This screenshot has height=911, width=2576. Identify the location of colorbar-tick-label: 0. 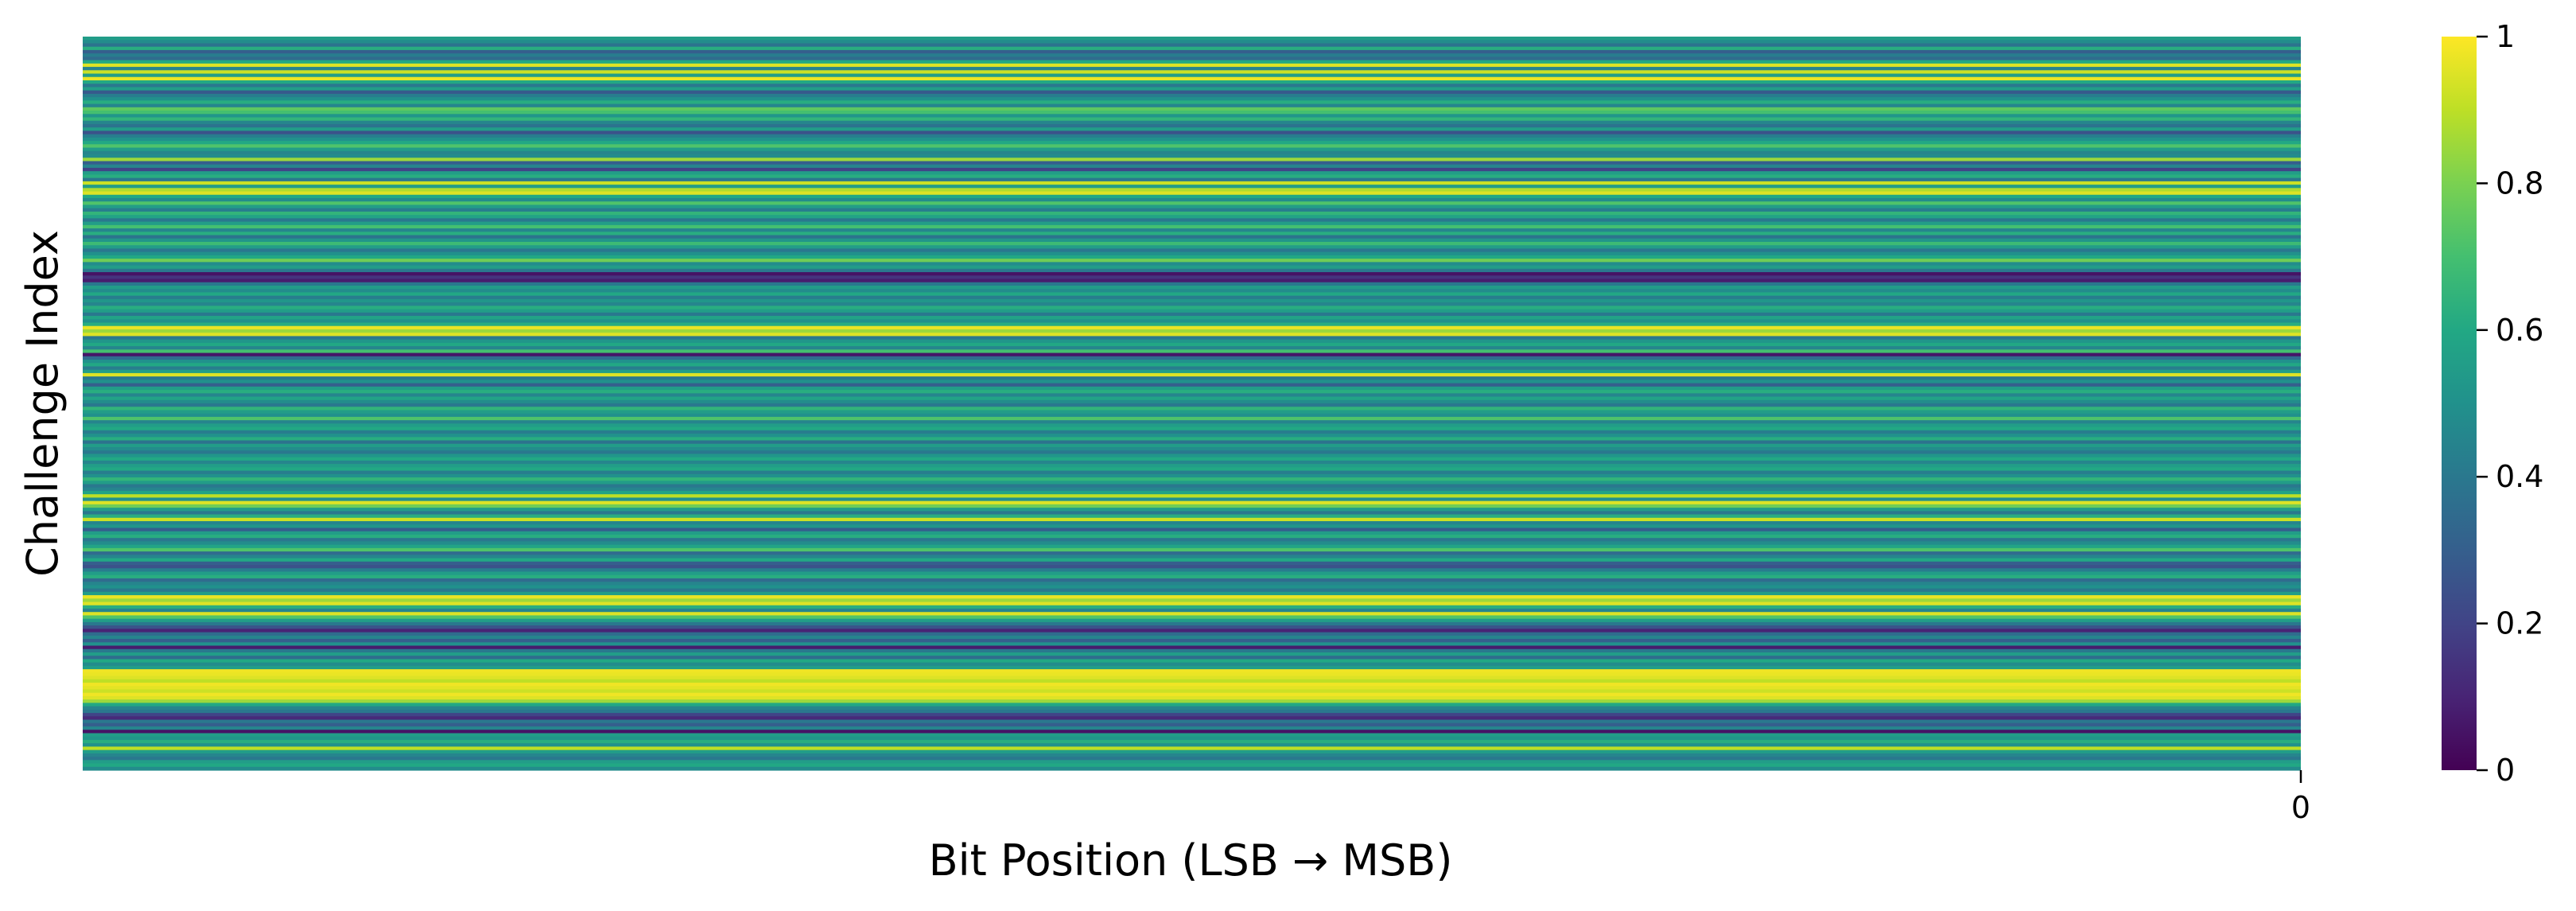
(2505, 770).